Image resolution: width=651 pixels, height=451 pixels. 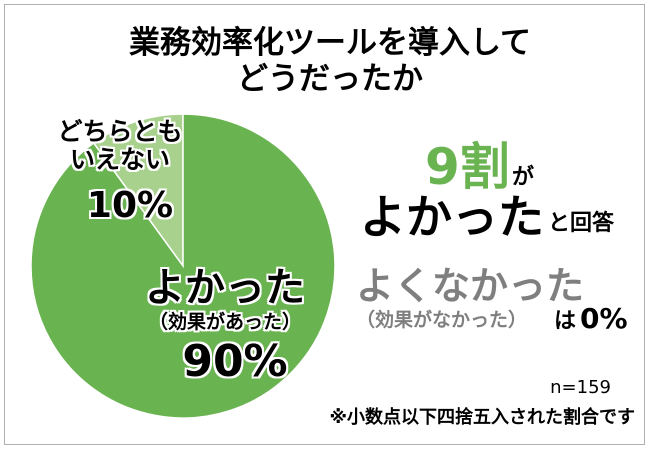 What do you see at coordinates (120, 145) in the screenshot?
I see `slice-label: どちらとも いえない` at bounding box center [120, 145].